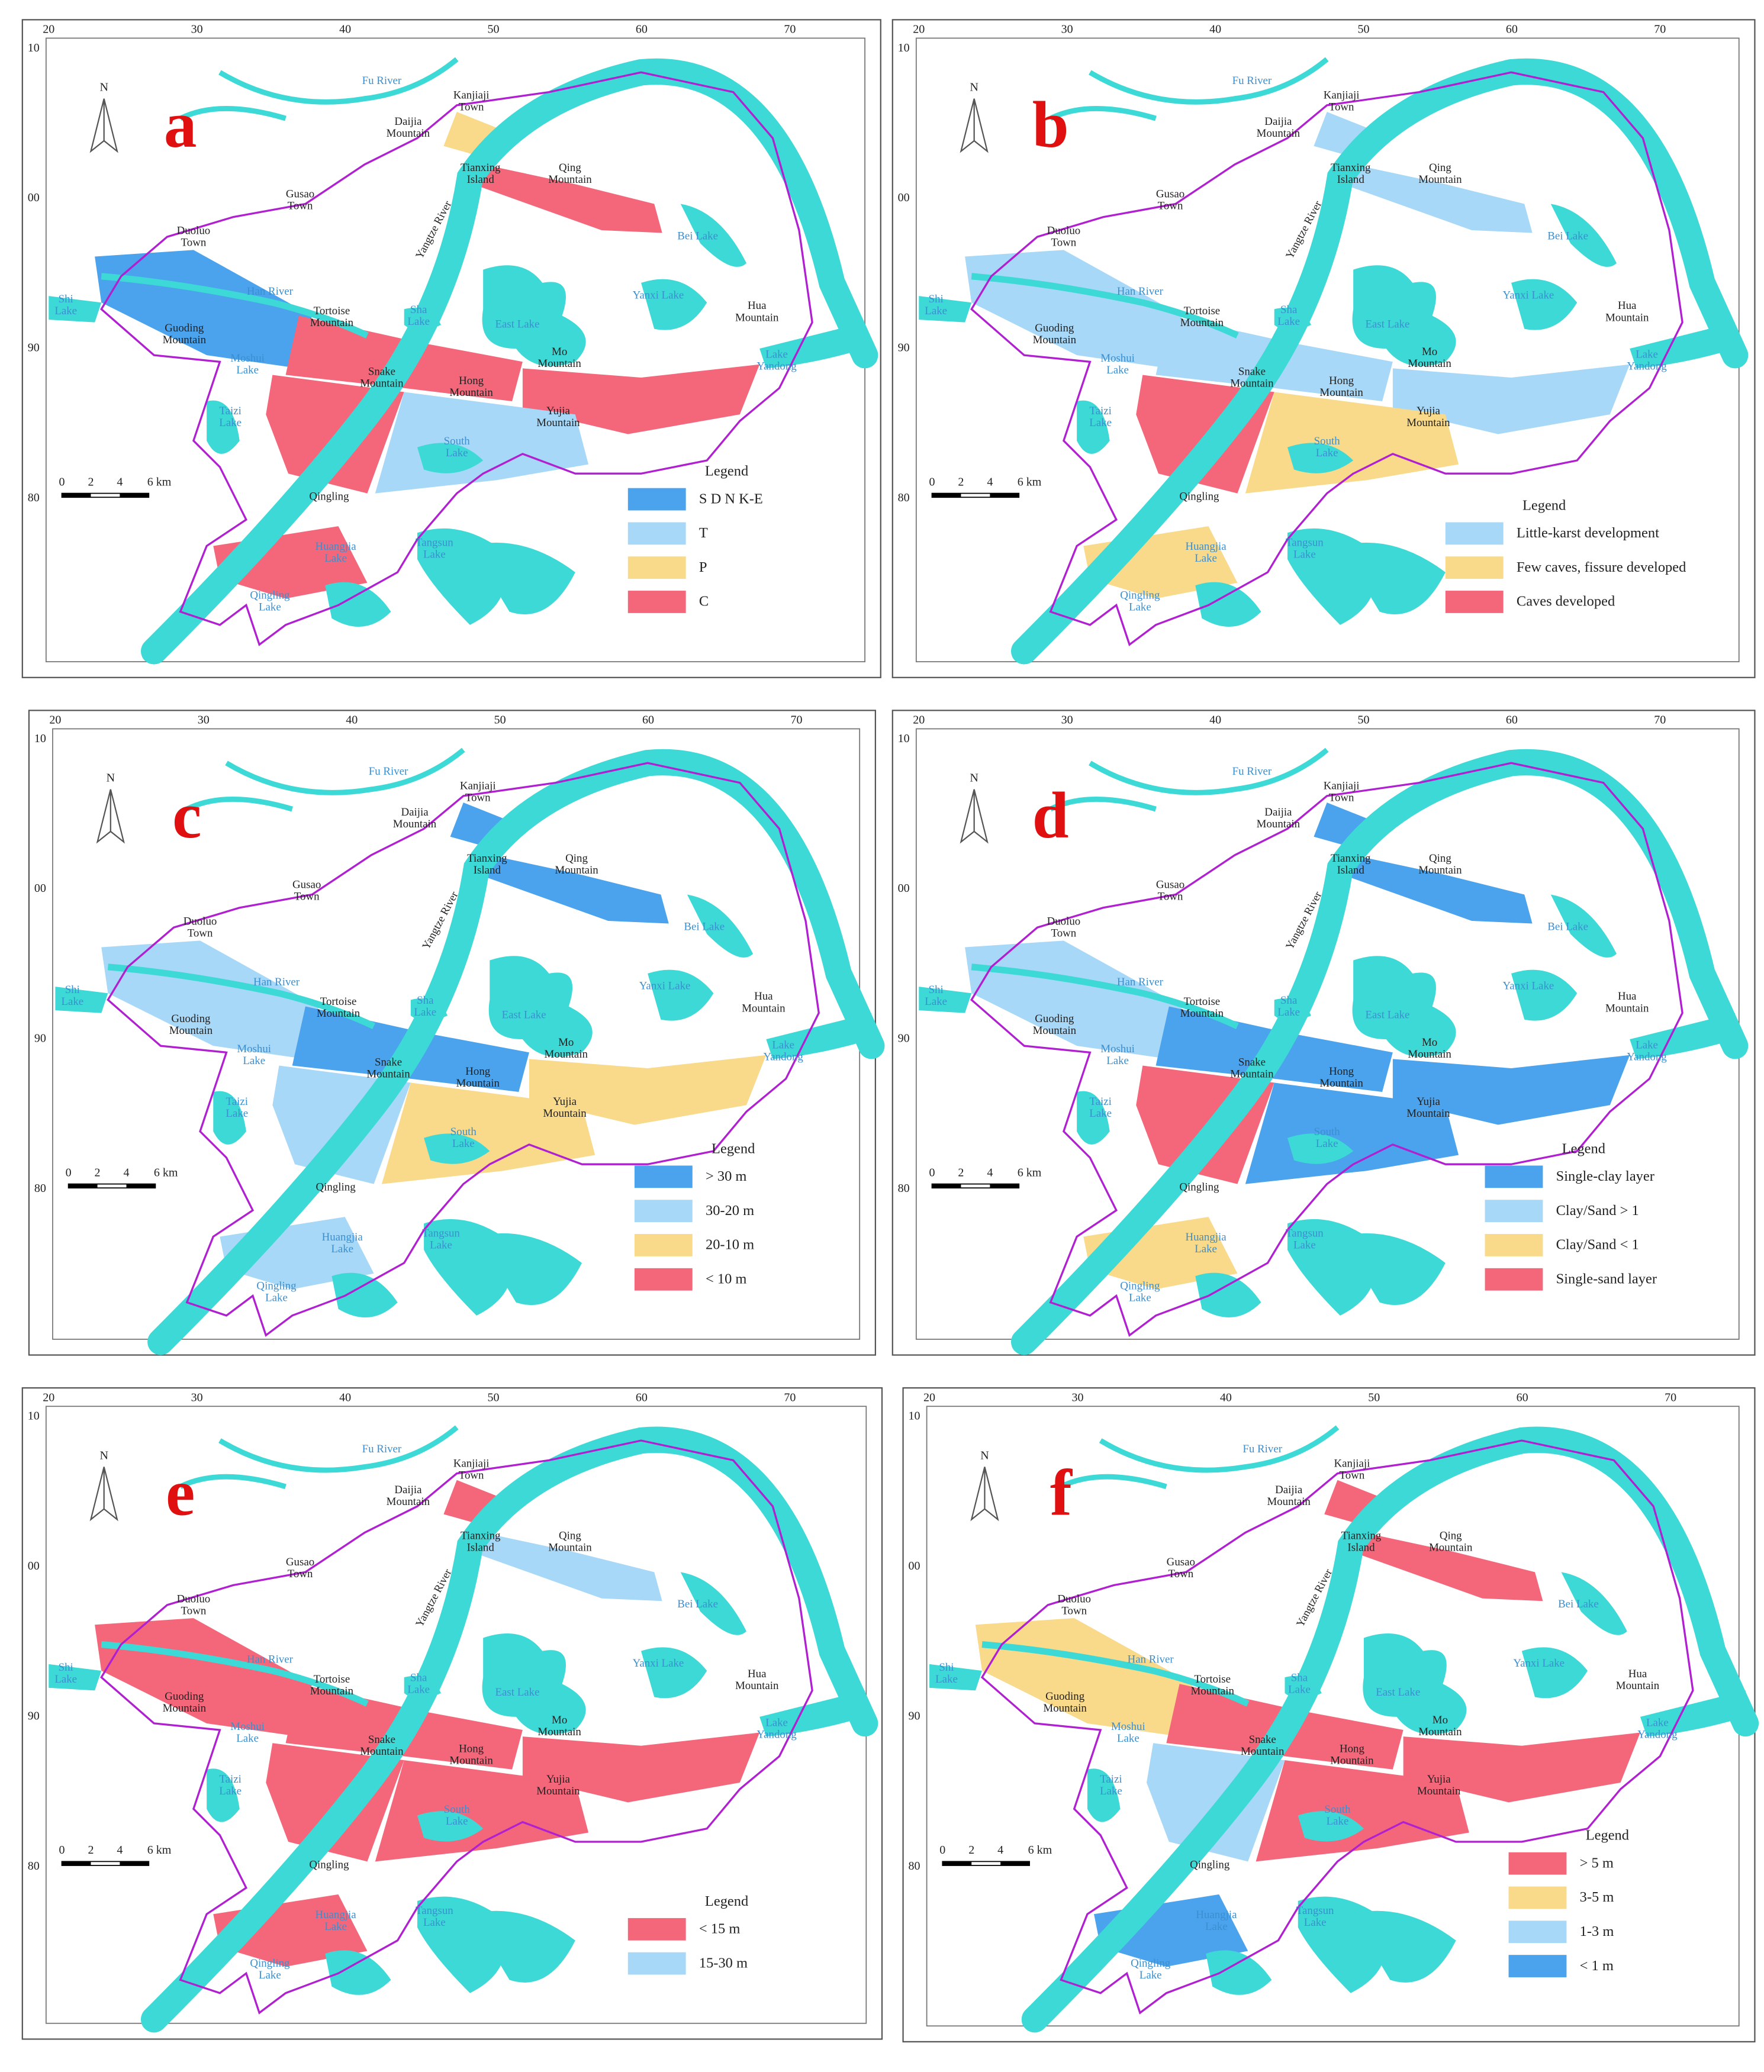  I want to click on place-label: East Lake, so click(1398, 1692).